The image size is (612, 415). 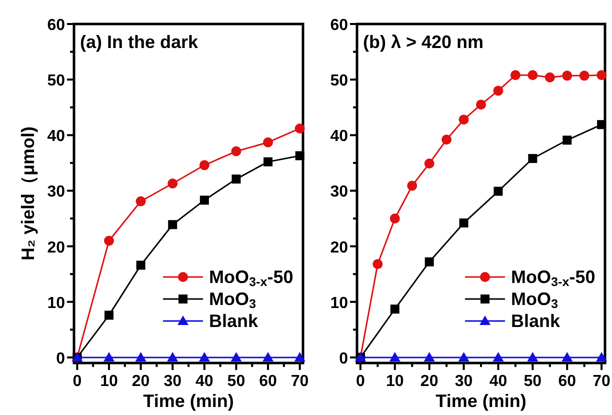 I want to click on chart-title: (a) In the dark, so click(x=140, y=42).